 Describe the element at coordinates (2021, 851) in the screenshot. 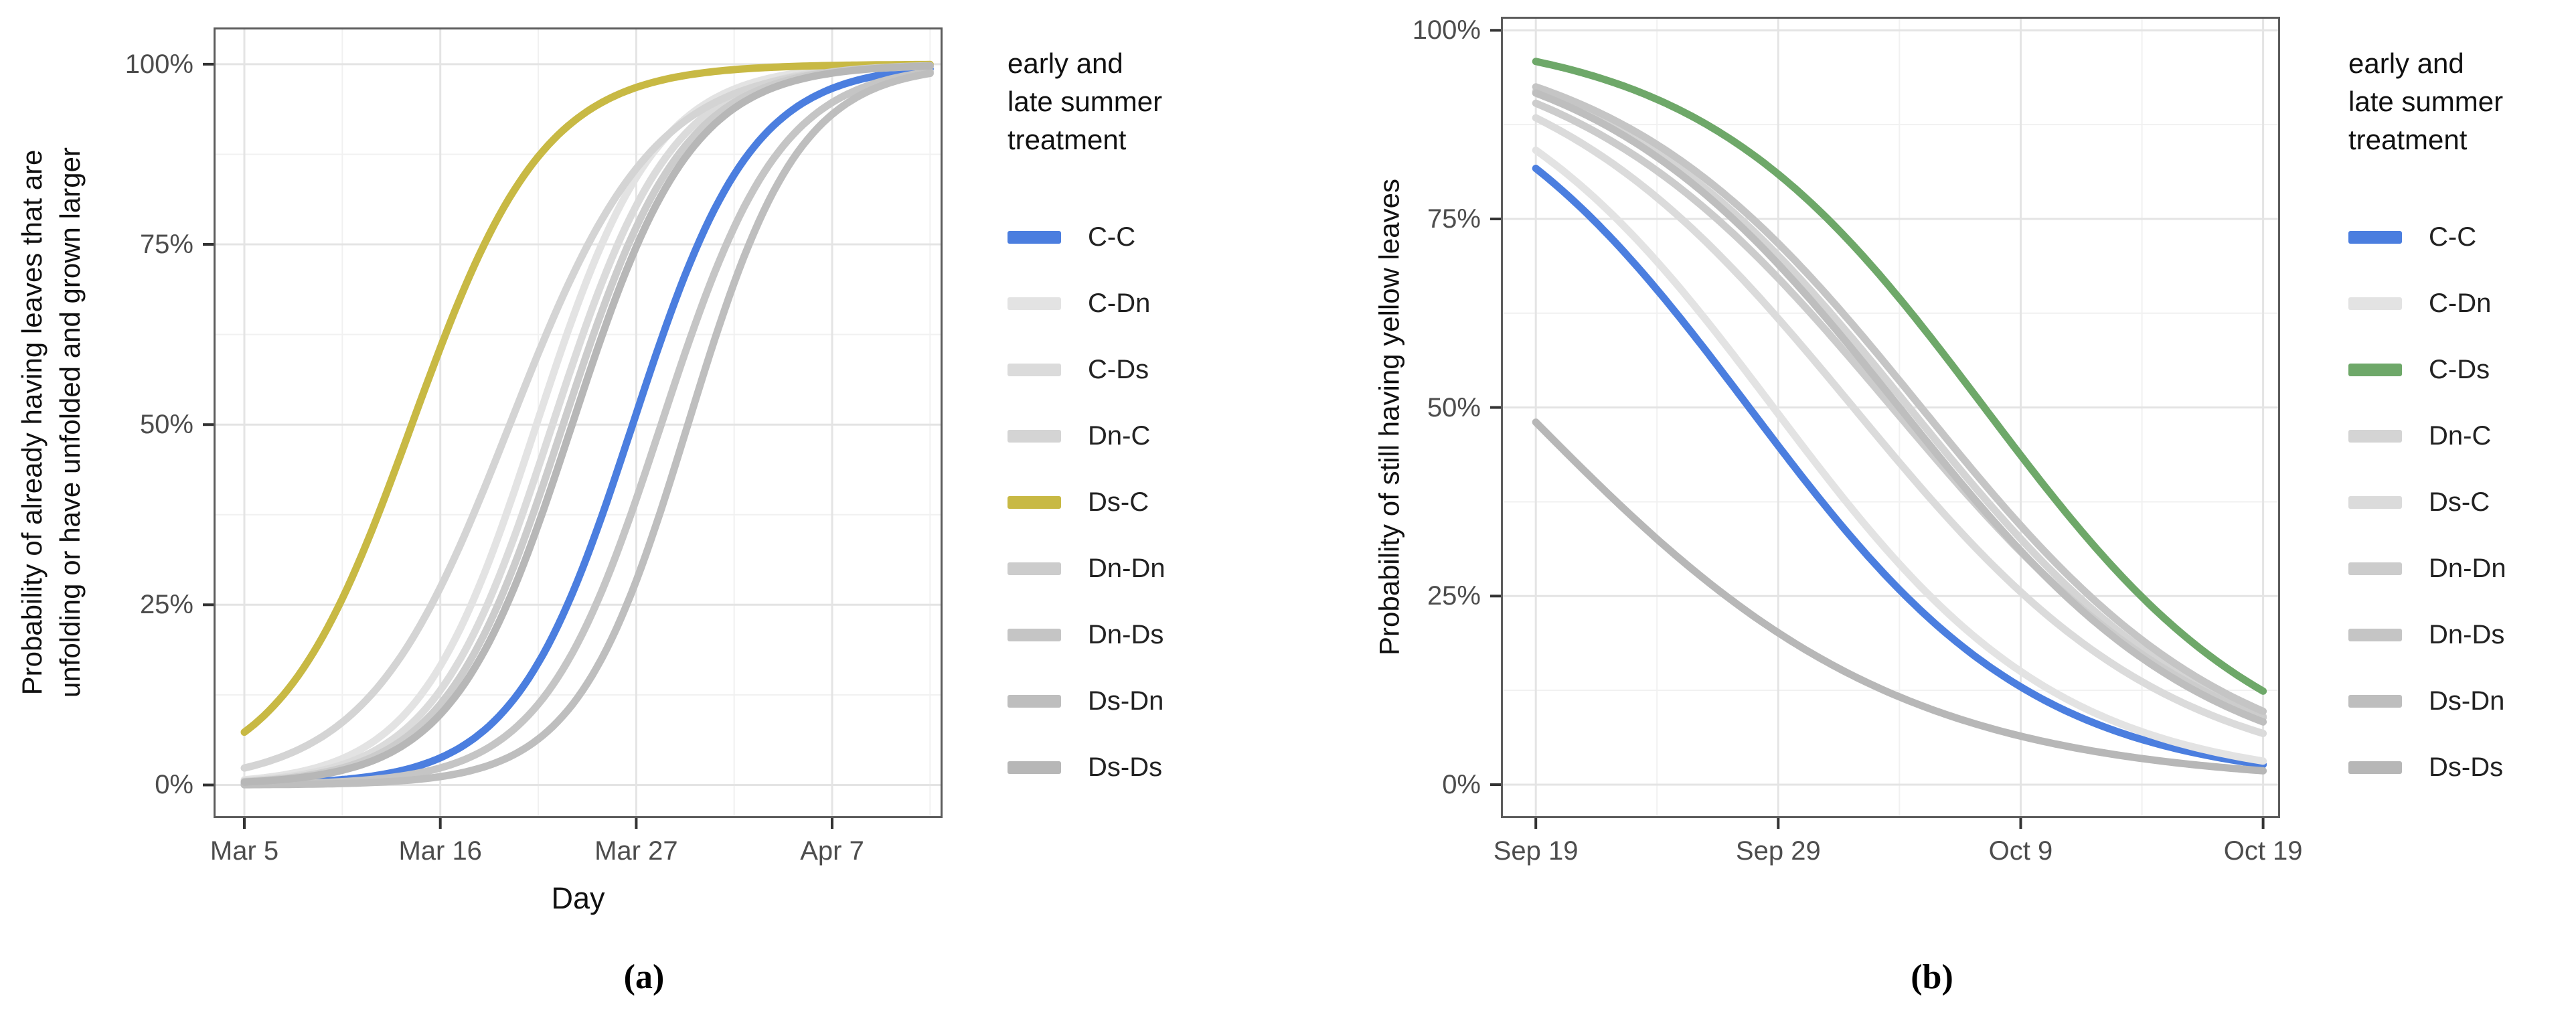

I see `x-tick-label: Oct 9` at that location.